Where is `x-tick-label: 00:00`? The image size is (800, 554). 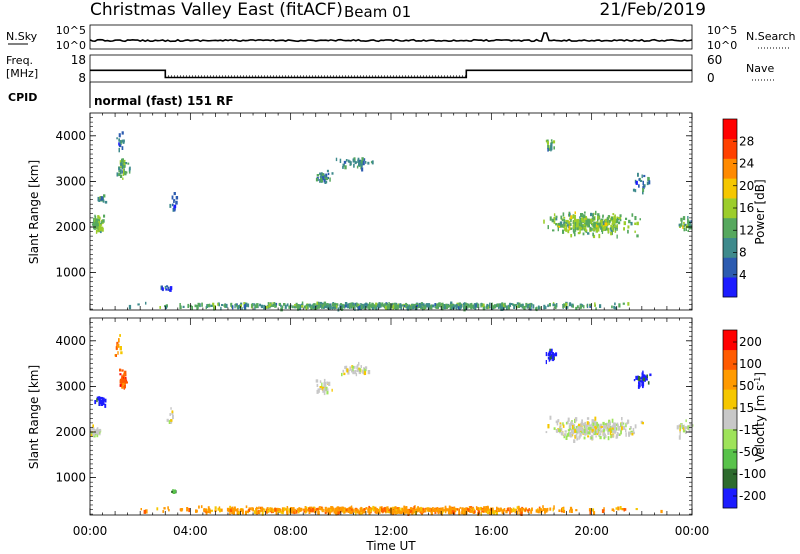 x-tick-label: 00:00 is located at coordinates (692, 531).